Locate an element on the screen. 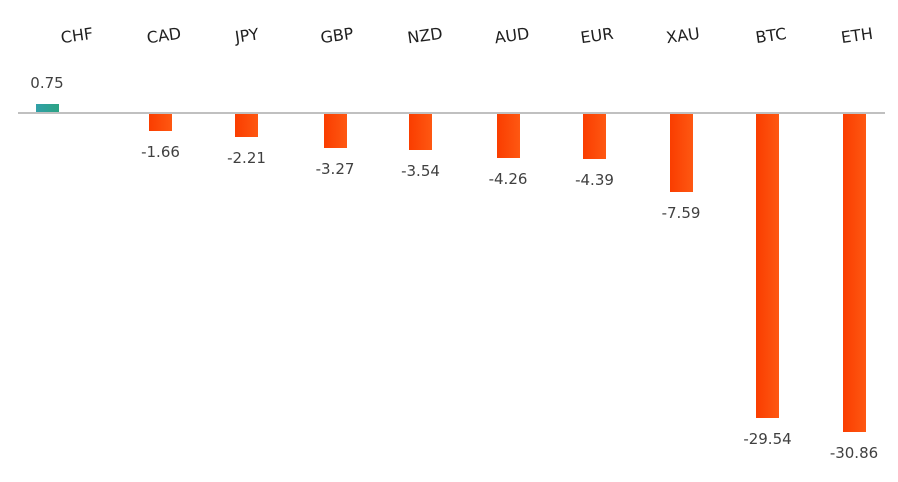 This screenshot has width=898, height=482. value-label-gbp: -3.27 is located at coordinates (335, 168).